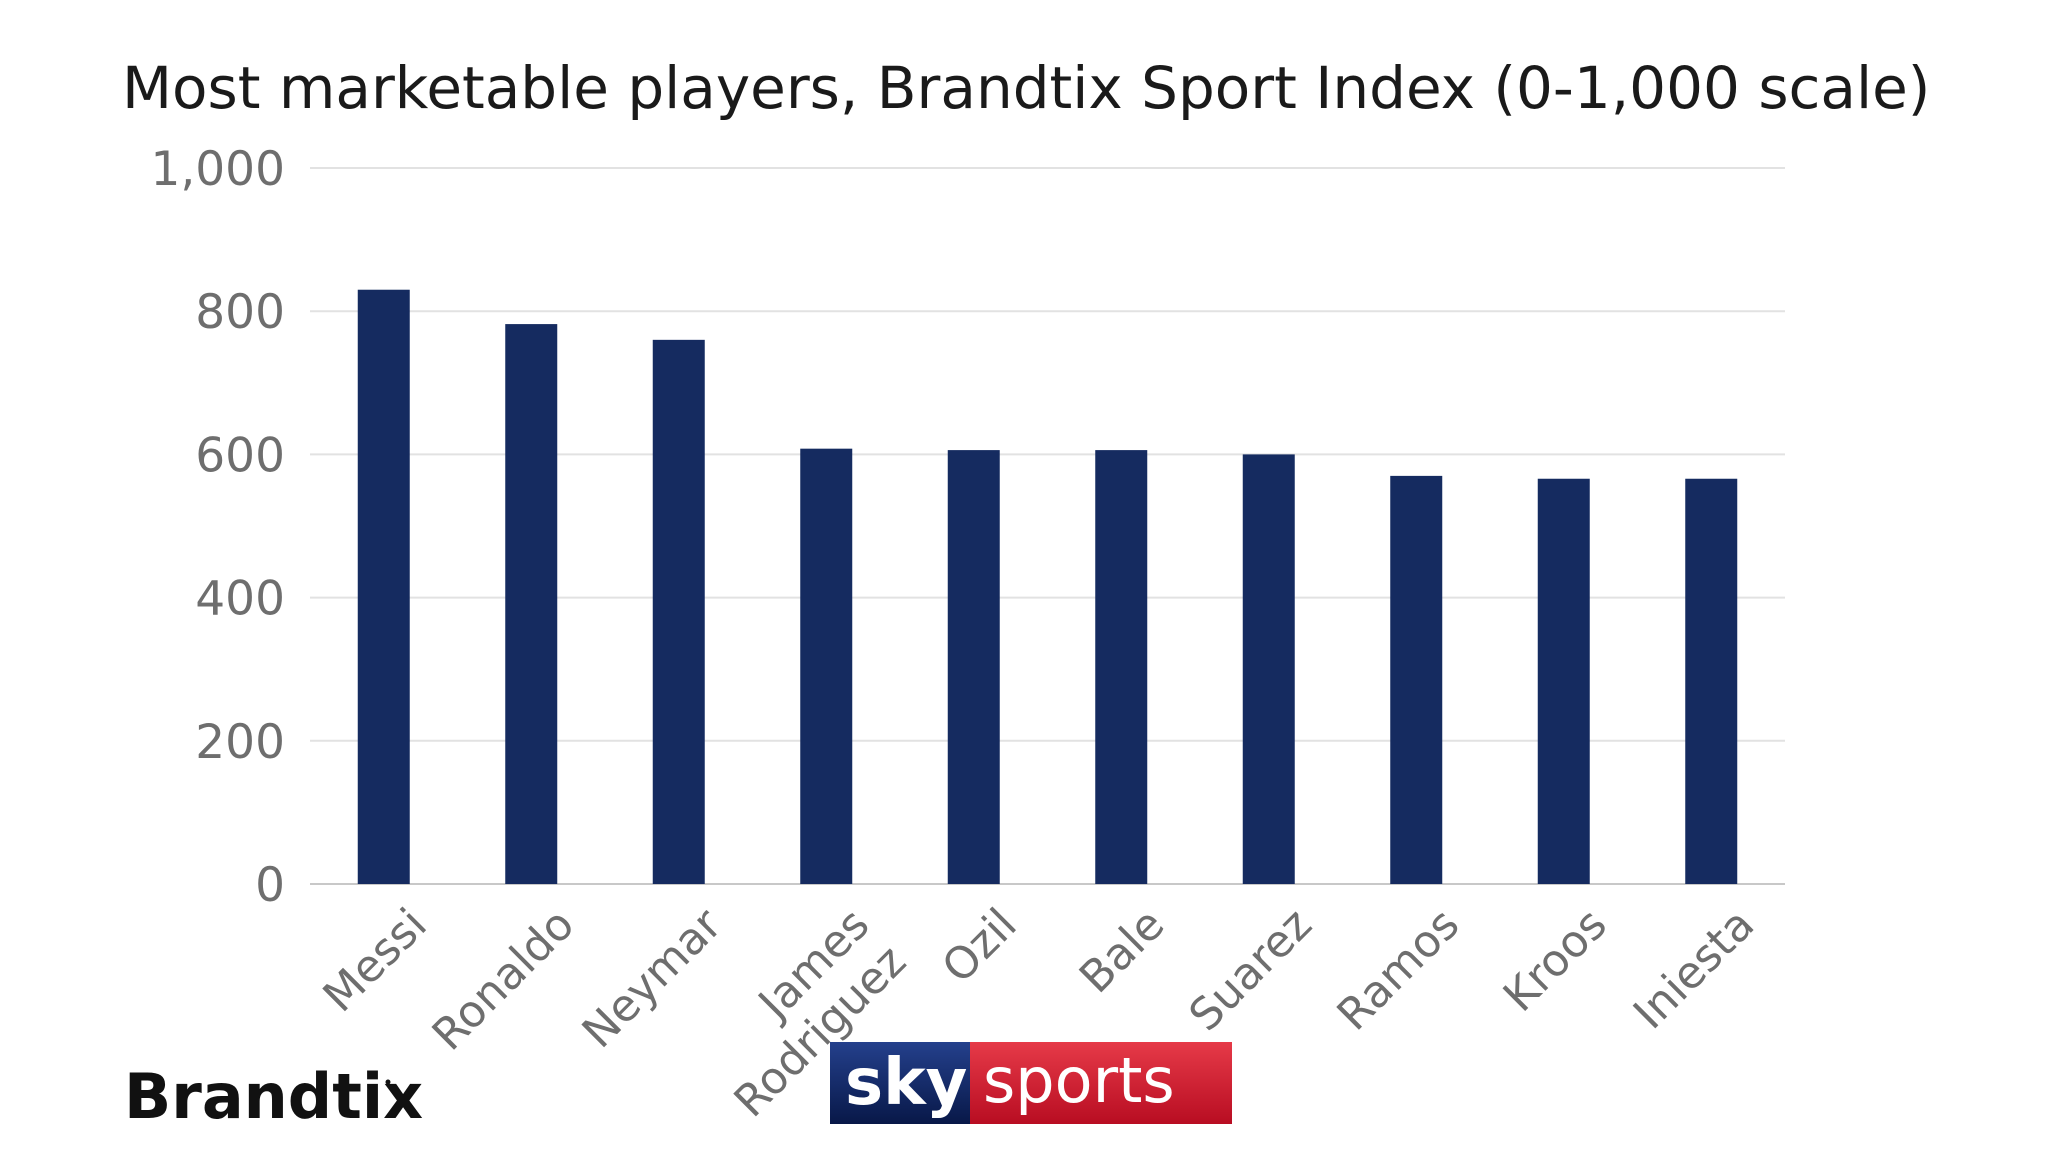  Describe the element at coordinates (240, 312) in the screenshot. I see `y-tick-label: 800` at that location.